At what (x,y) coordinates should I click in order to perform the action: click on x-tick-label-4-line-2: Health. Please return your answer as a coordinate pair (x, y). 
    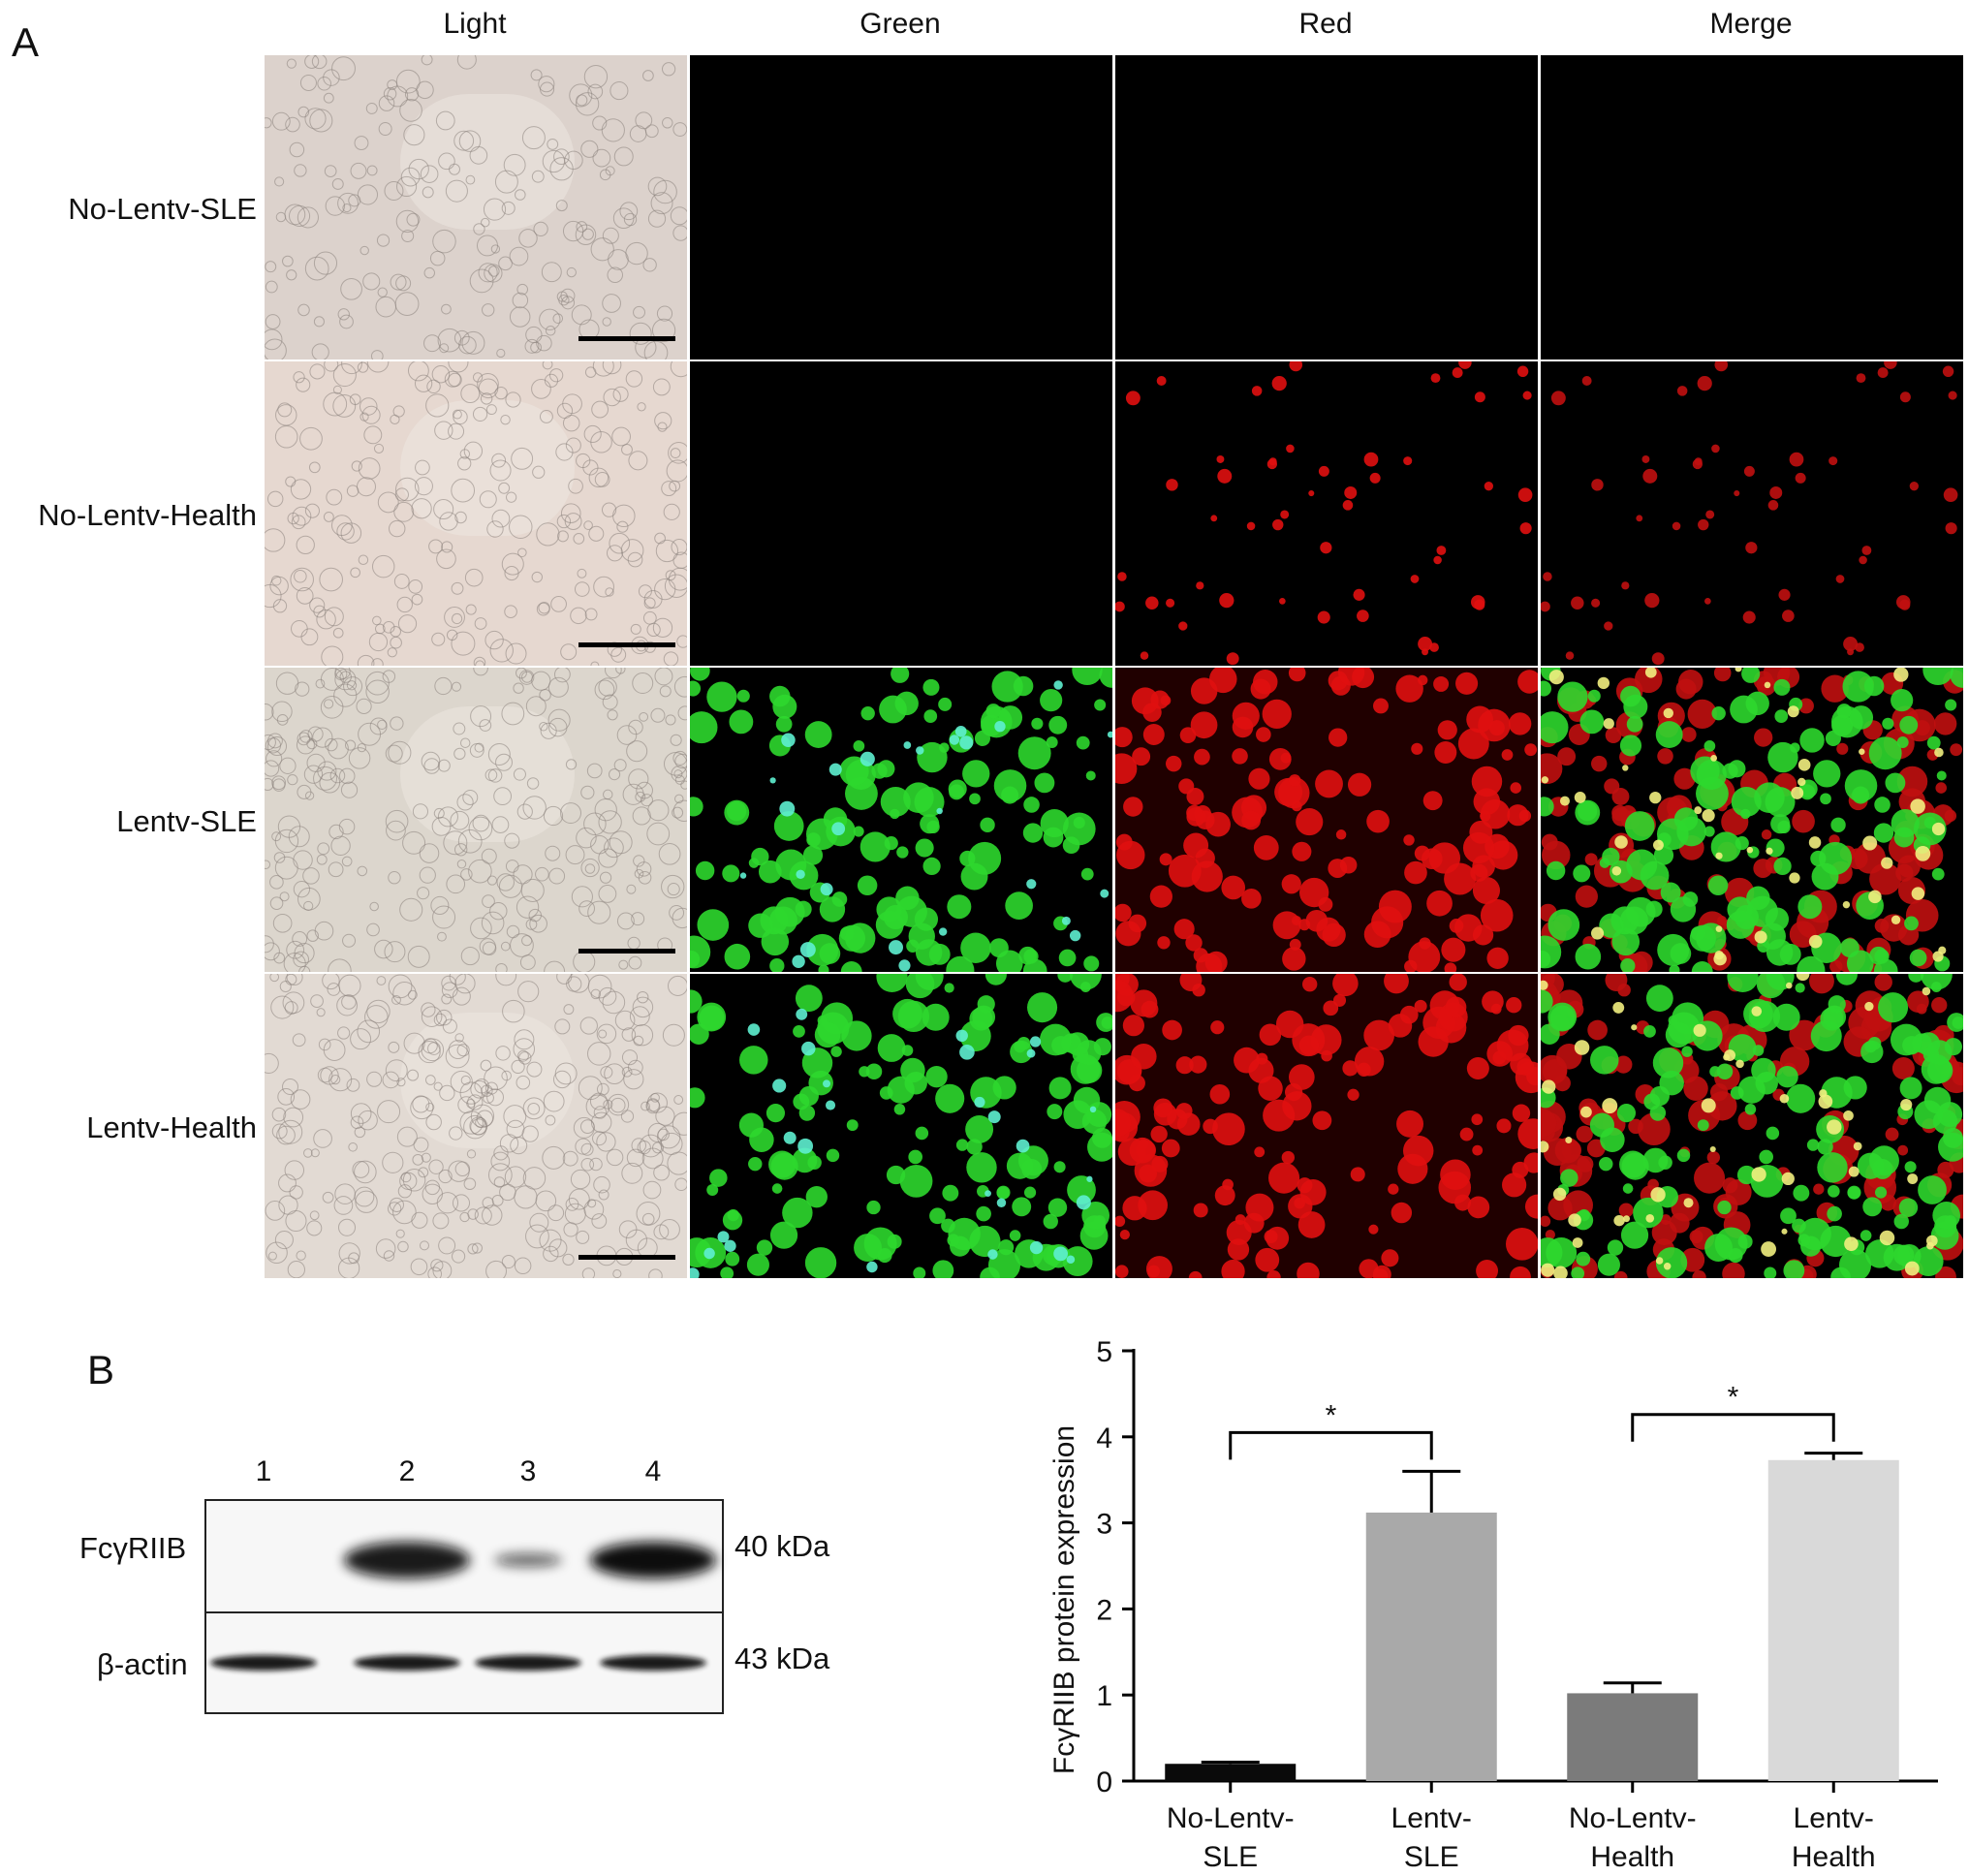
    Looking at the image, I should click on (1834, 1857).